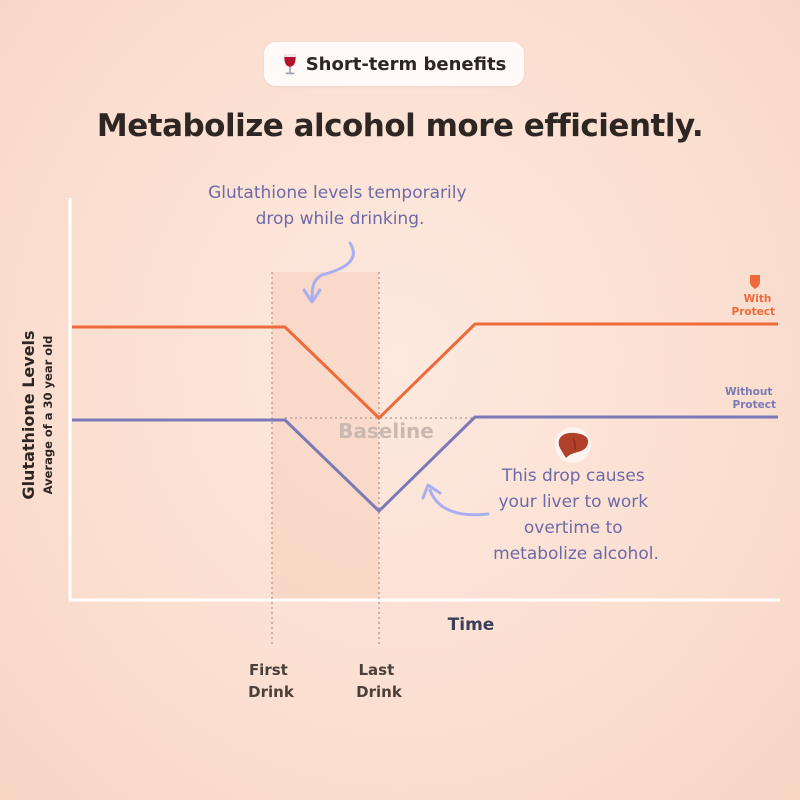 The height and width of the screenshot is (800, 800). Describe the element at coordinates (332, 271) in the screenshot. I see `annotation-top-arrow` at that location.